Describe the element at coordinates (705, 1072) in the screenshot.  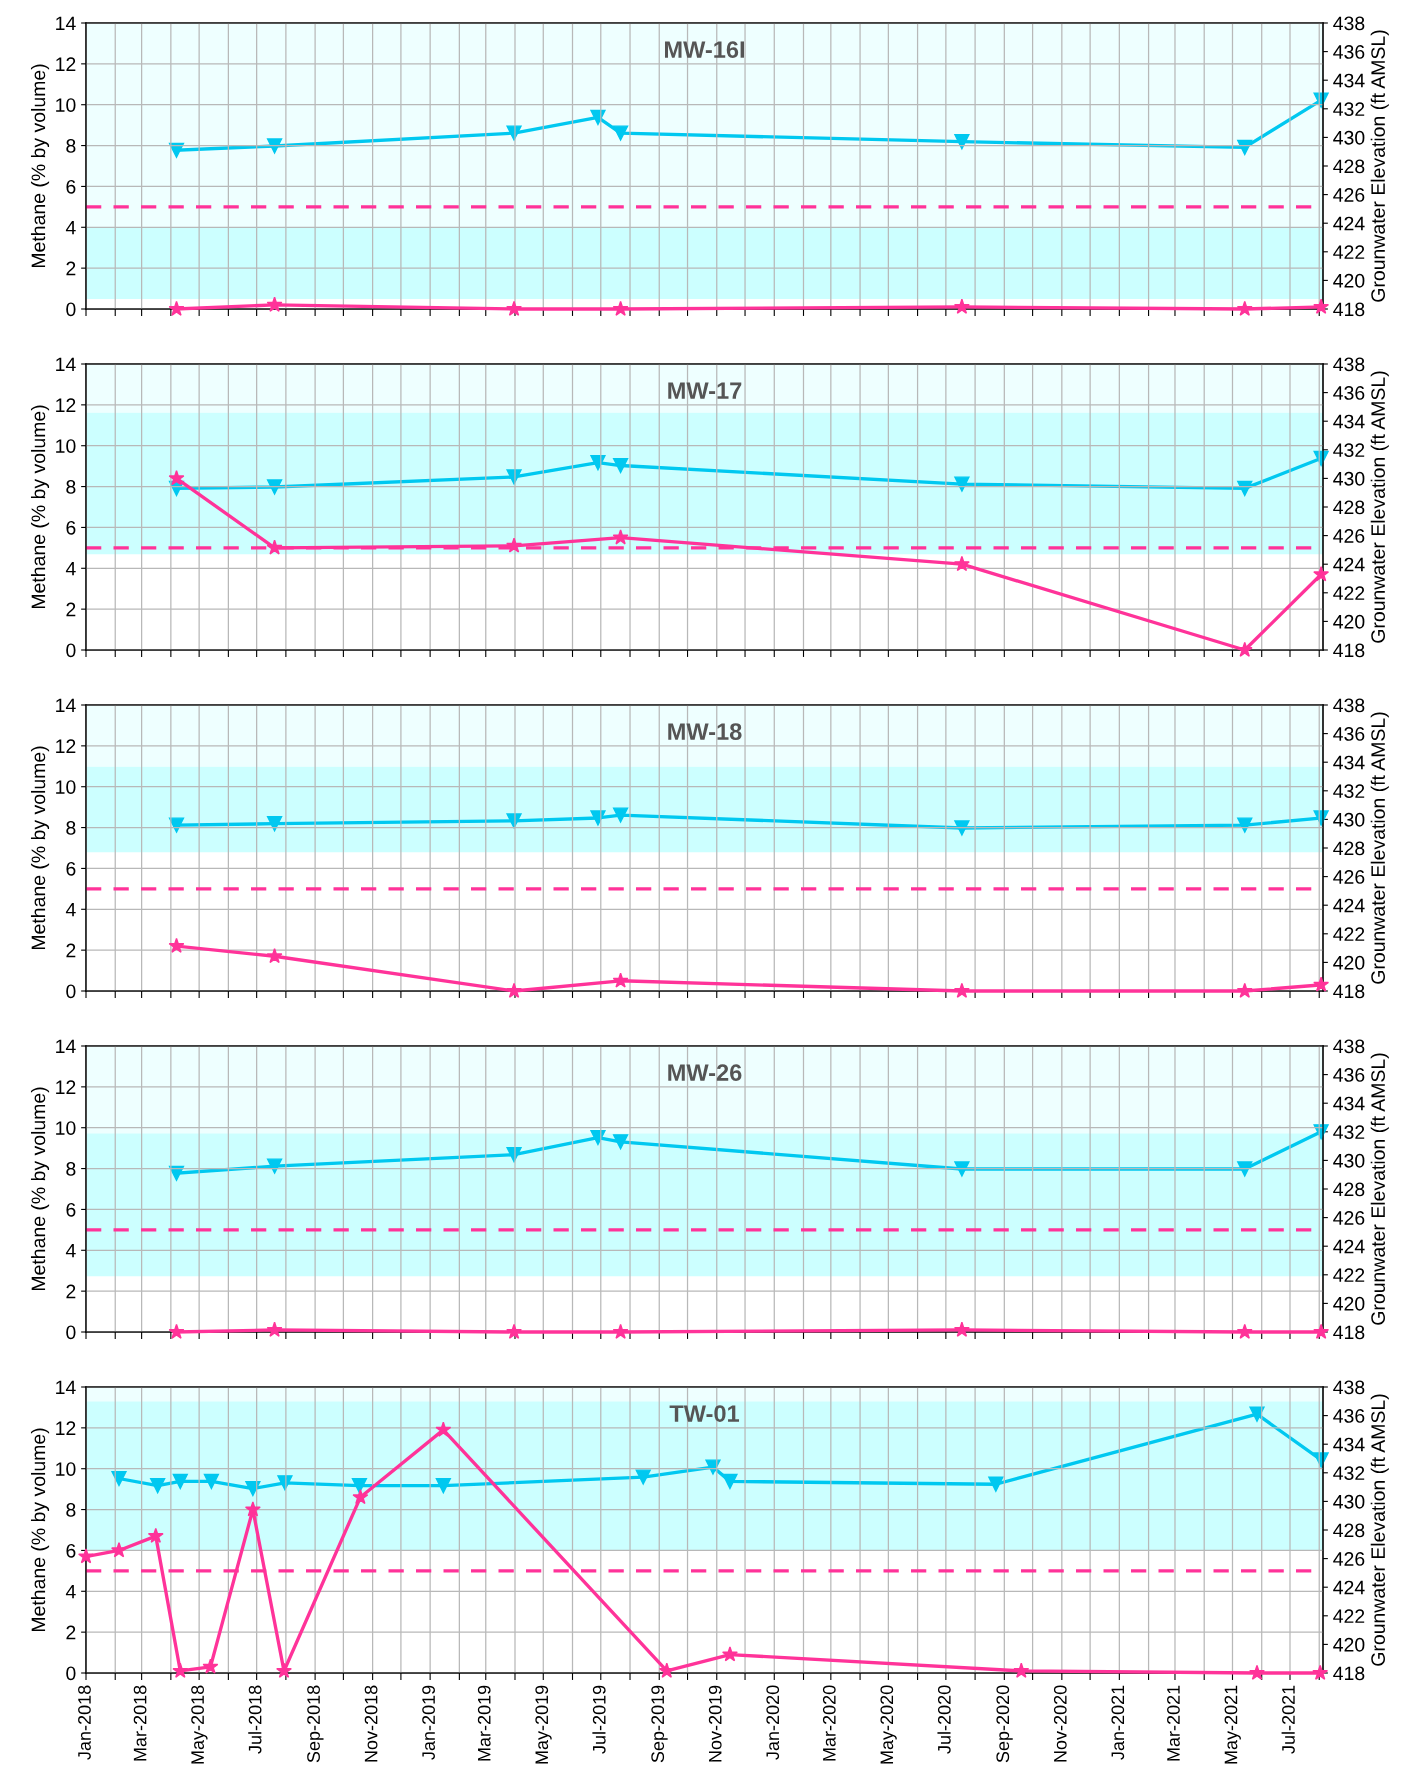
I see `text: MW-26` at that location.